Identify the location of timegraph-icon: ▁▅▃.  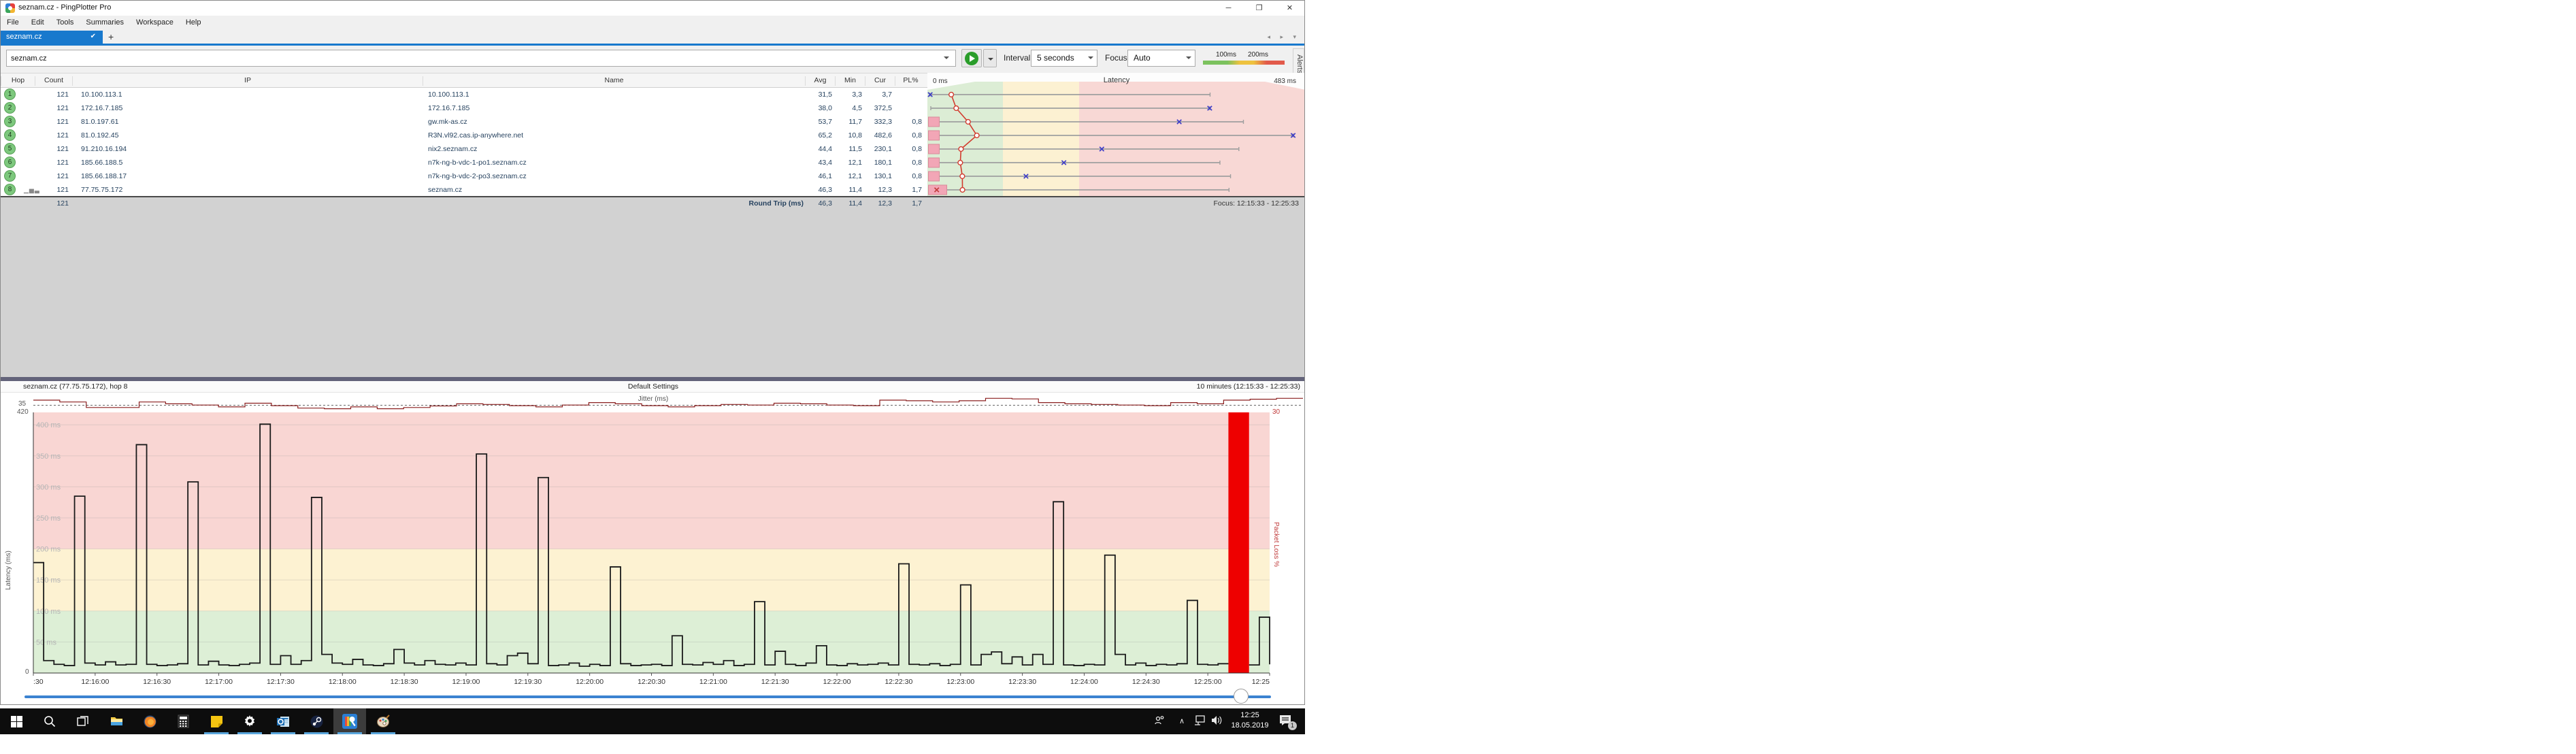
(32, 189).